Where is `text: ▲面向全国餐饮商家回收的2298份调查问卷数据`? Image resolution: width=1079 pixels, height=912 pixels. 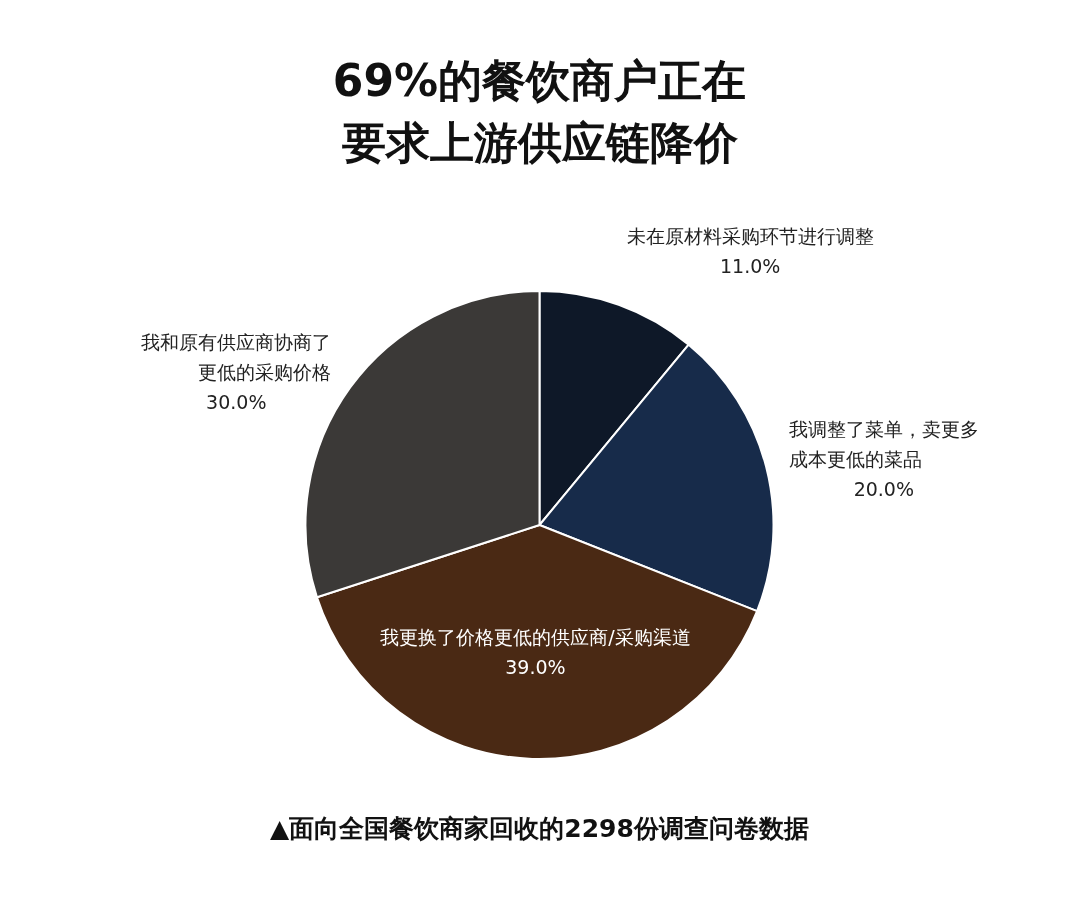
text: ▲面向全国餐饮商家回收的2298份调查问卷数据 is located at coordinates (539, 829).